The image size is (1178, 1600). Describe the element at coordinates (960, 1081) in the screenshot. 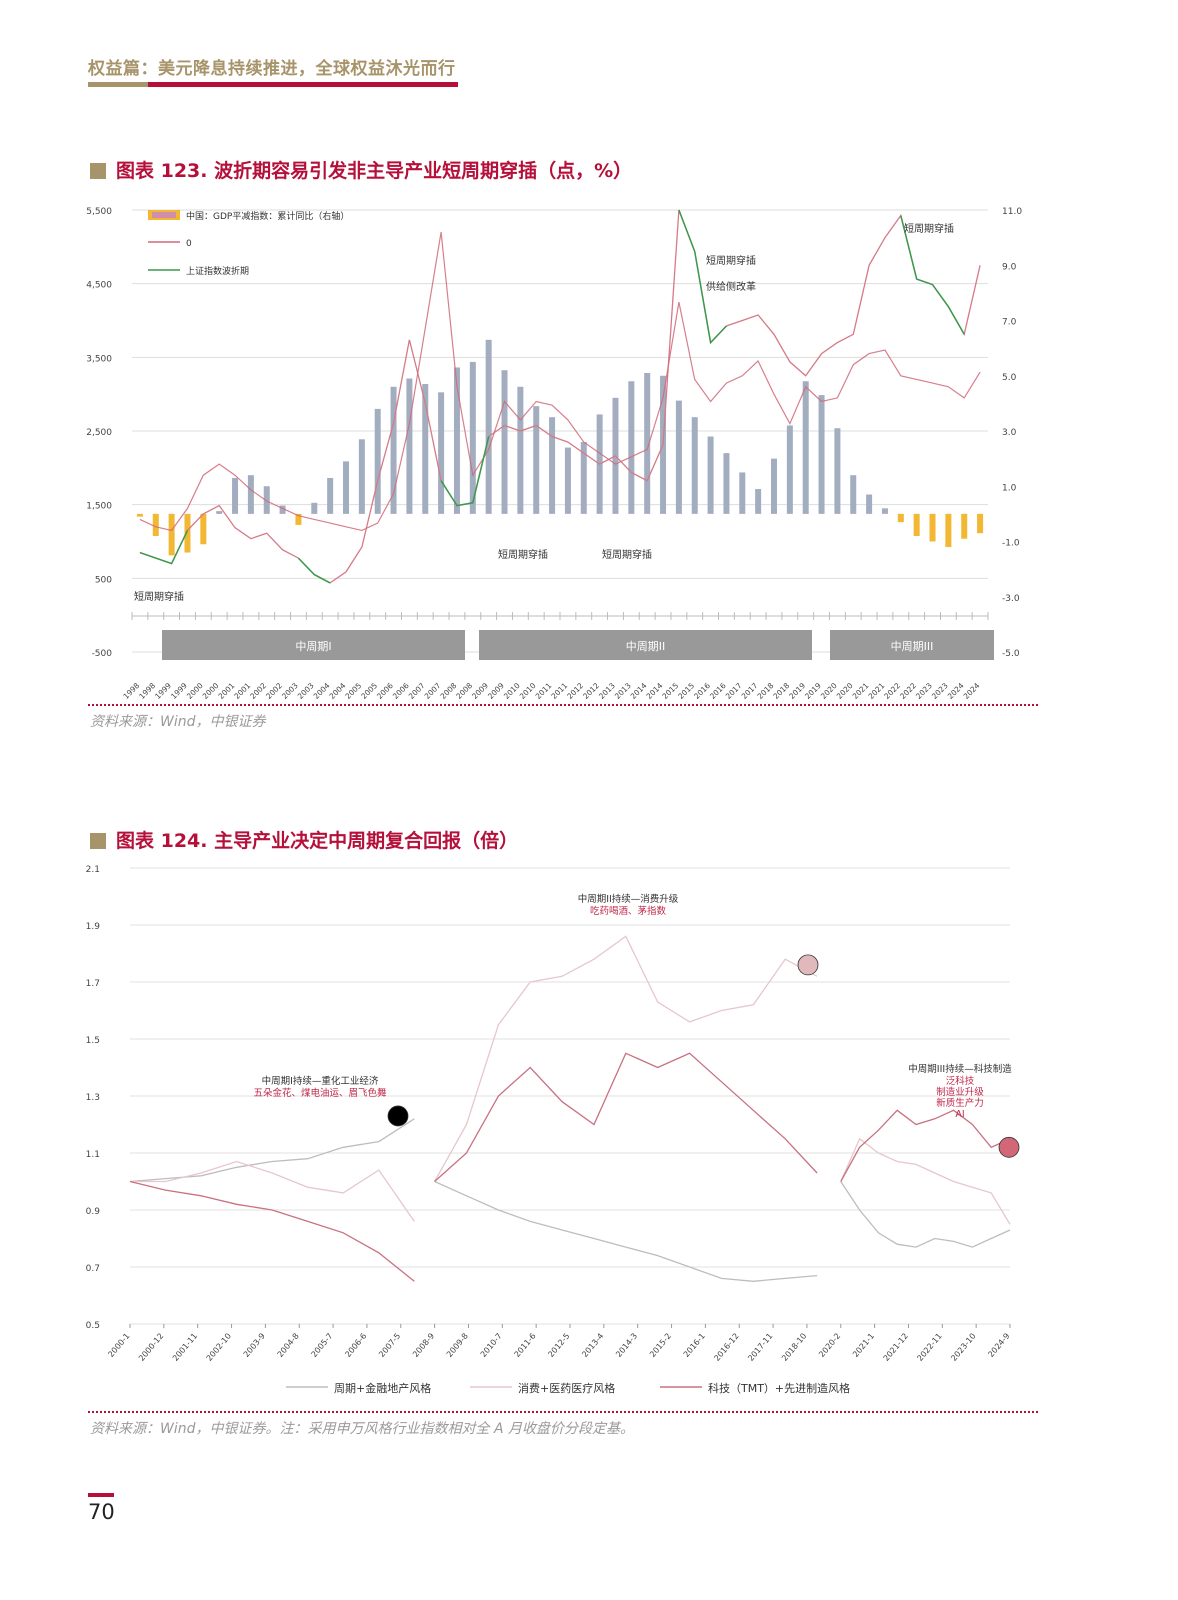

I see `annotation-subtitle: 泛科技` at that location.